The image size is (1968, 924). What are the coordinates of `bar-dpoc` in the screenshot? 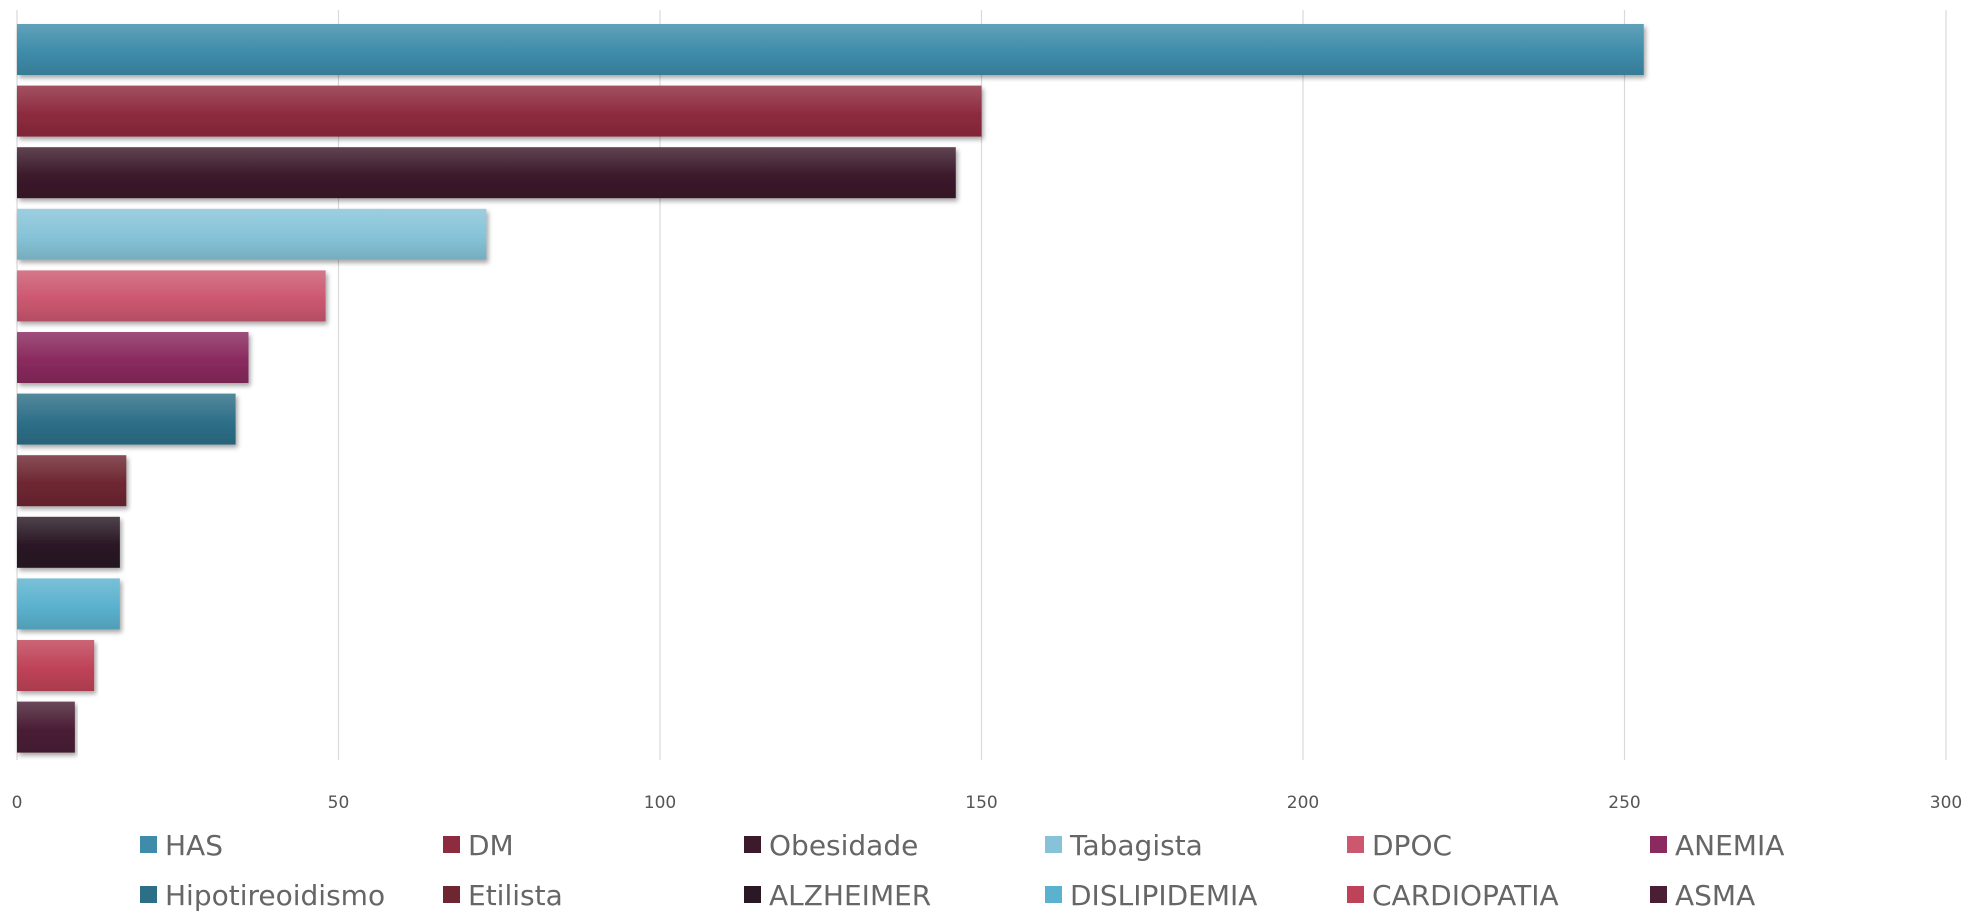 It's located at (171, 296).